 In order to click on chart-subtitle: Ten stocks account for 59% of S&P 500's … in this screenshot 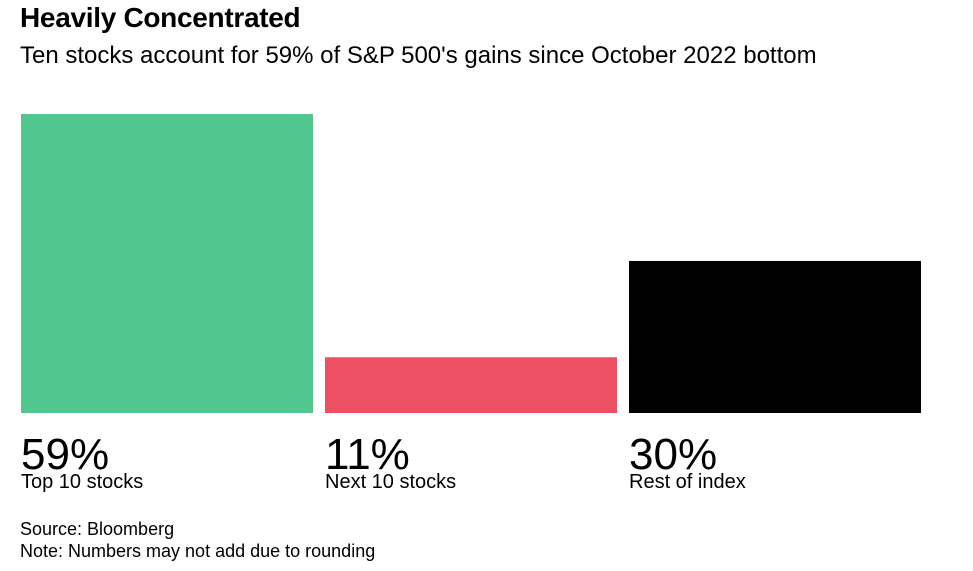, I will do `click(418, 55)`.